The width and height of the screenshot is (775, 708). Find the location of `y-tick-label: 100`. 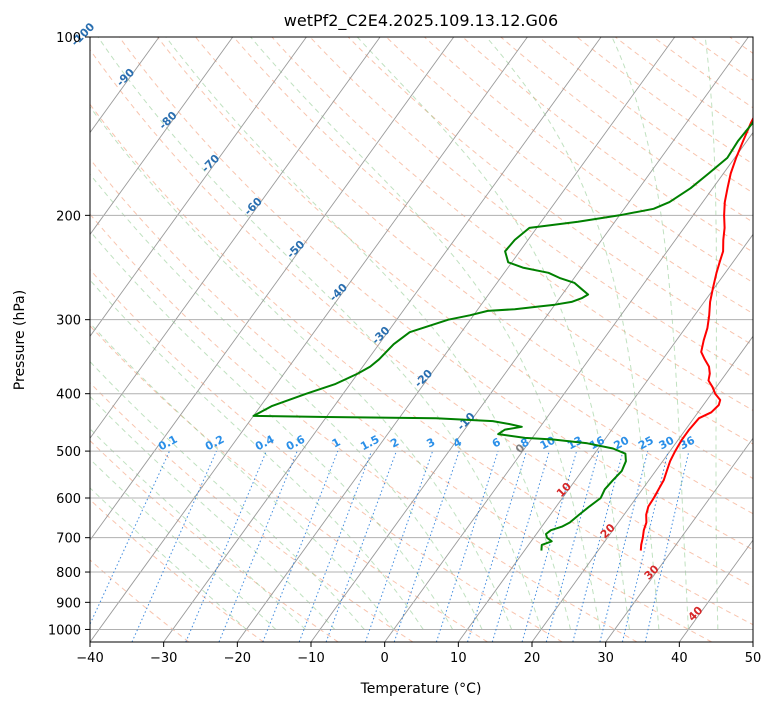

y-tick-label: 100 is located at coordinates (68, 38).